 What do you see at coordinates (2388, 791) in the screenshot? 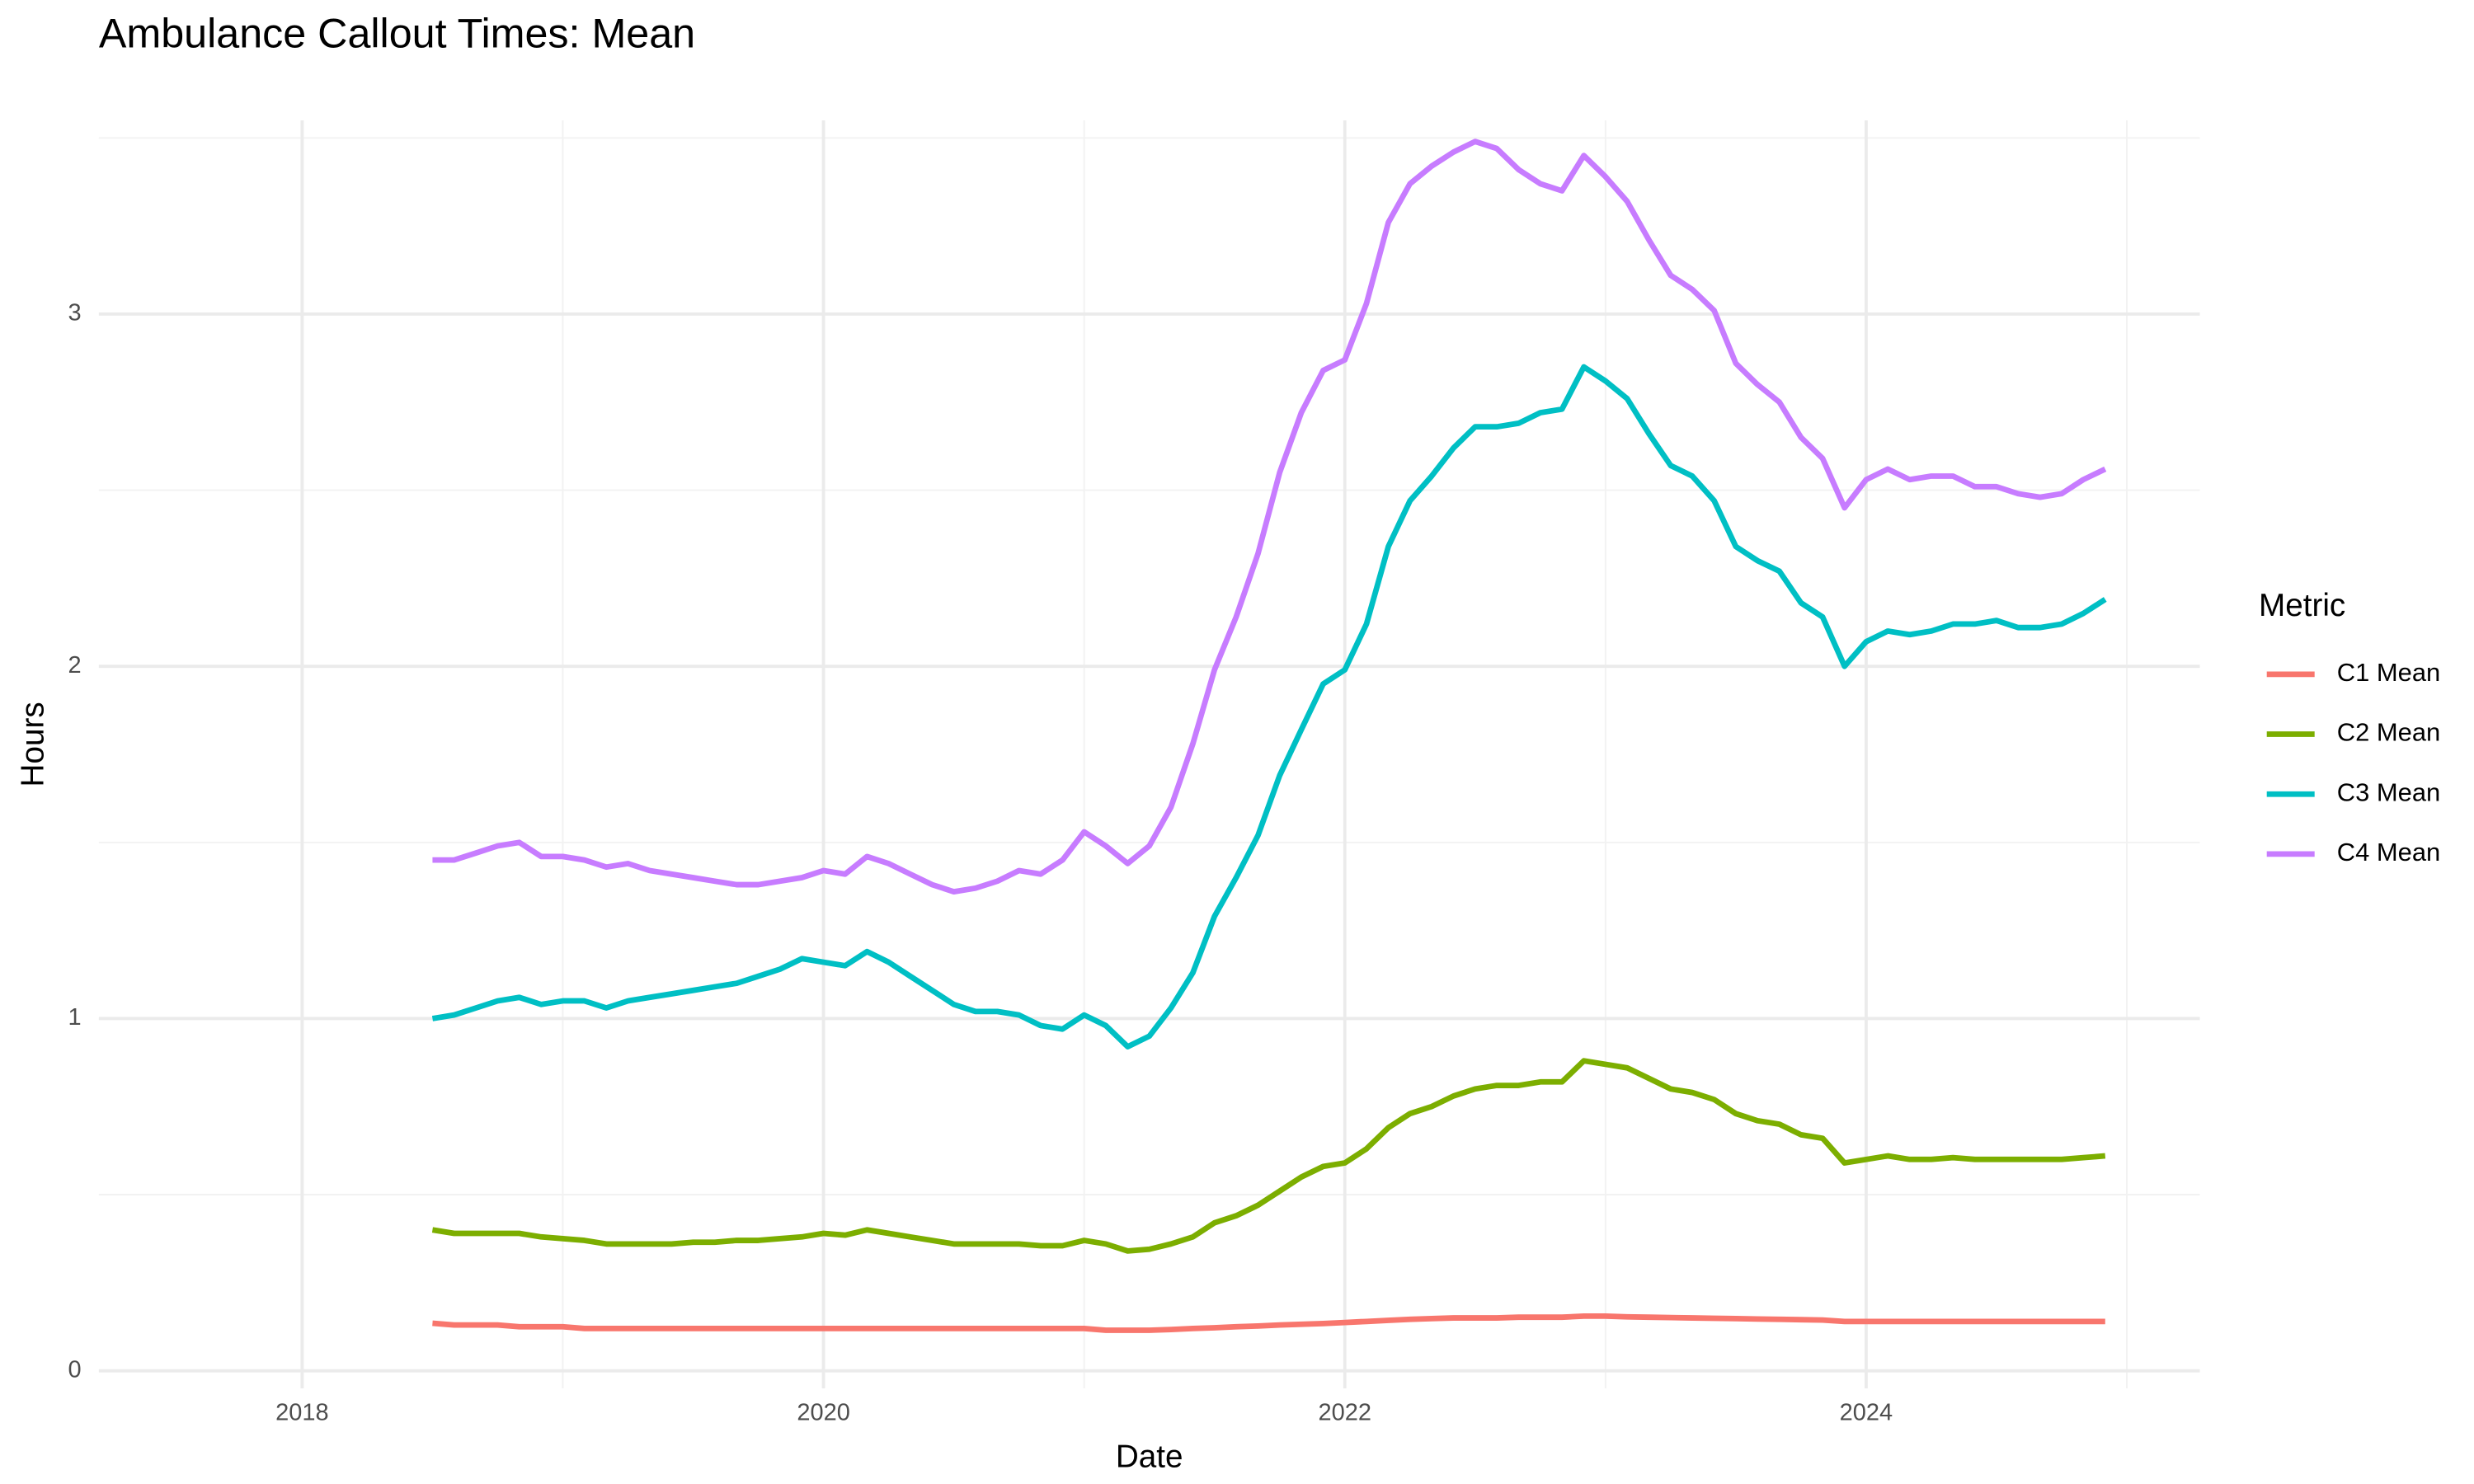
I see `legend-label: C3 Mean` at bounding box center [2388, 791].